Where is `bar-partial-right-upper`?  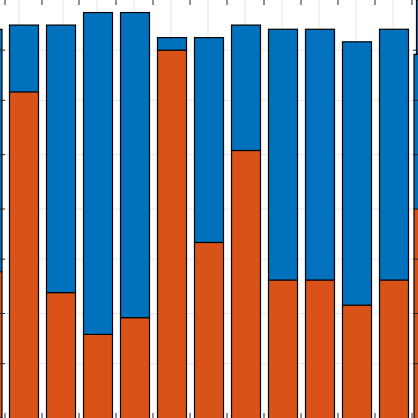 bar-partial-right-upper is located at coordinates (415, 131).